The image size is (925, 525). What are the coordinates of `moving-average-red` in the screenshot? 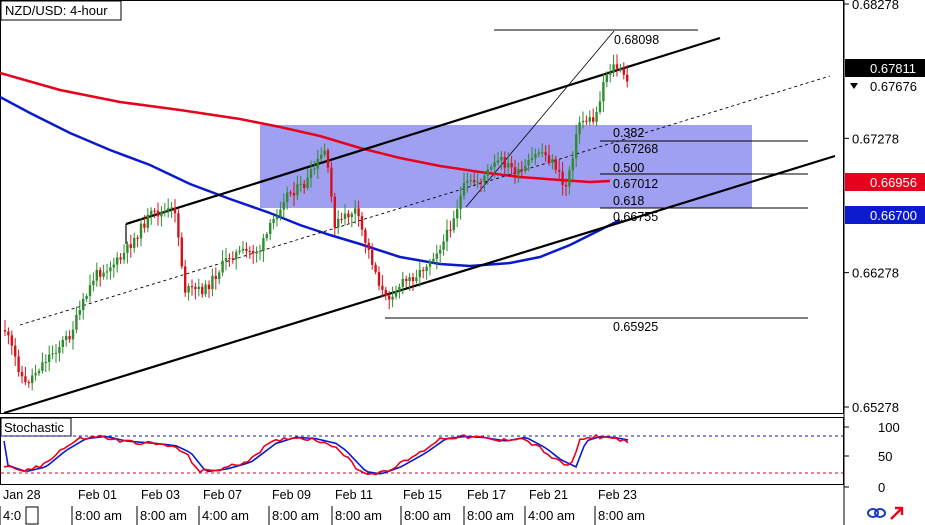 It's located at (305, 127).